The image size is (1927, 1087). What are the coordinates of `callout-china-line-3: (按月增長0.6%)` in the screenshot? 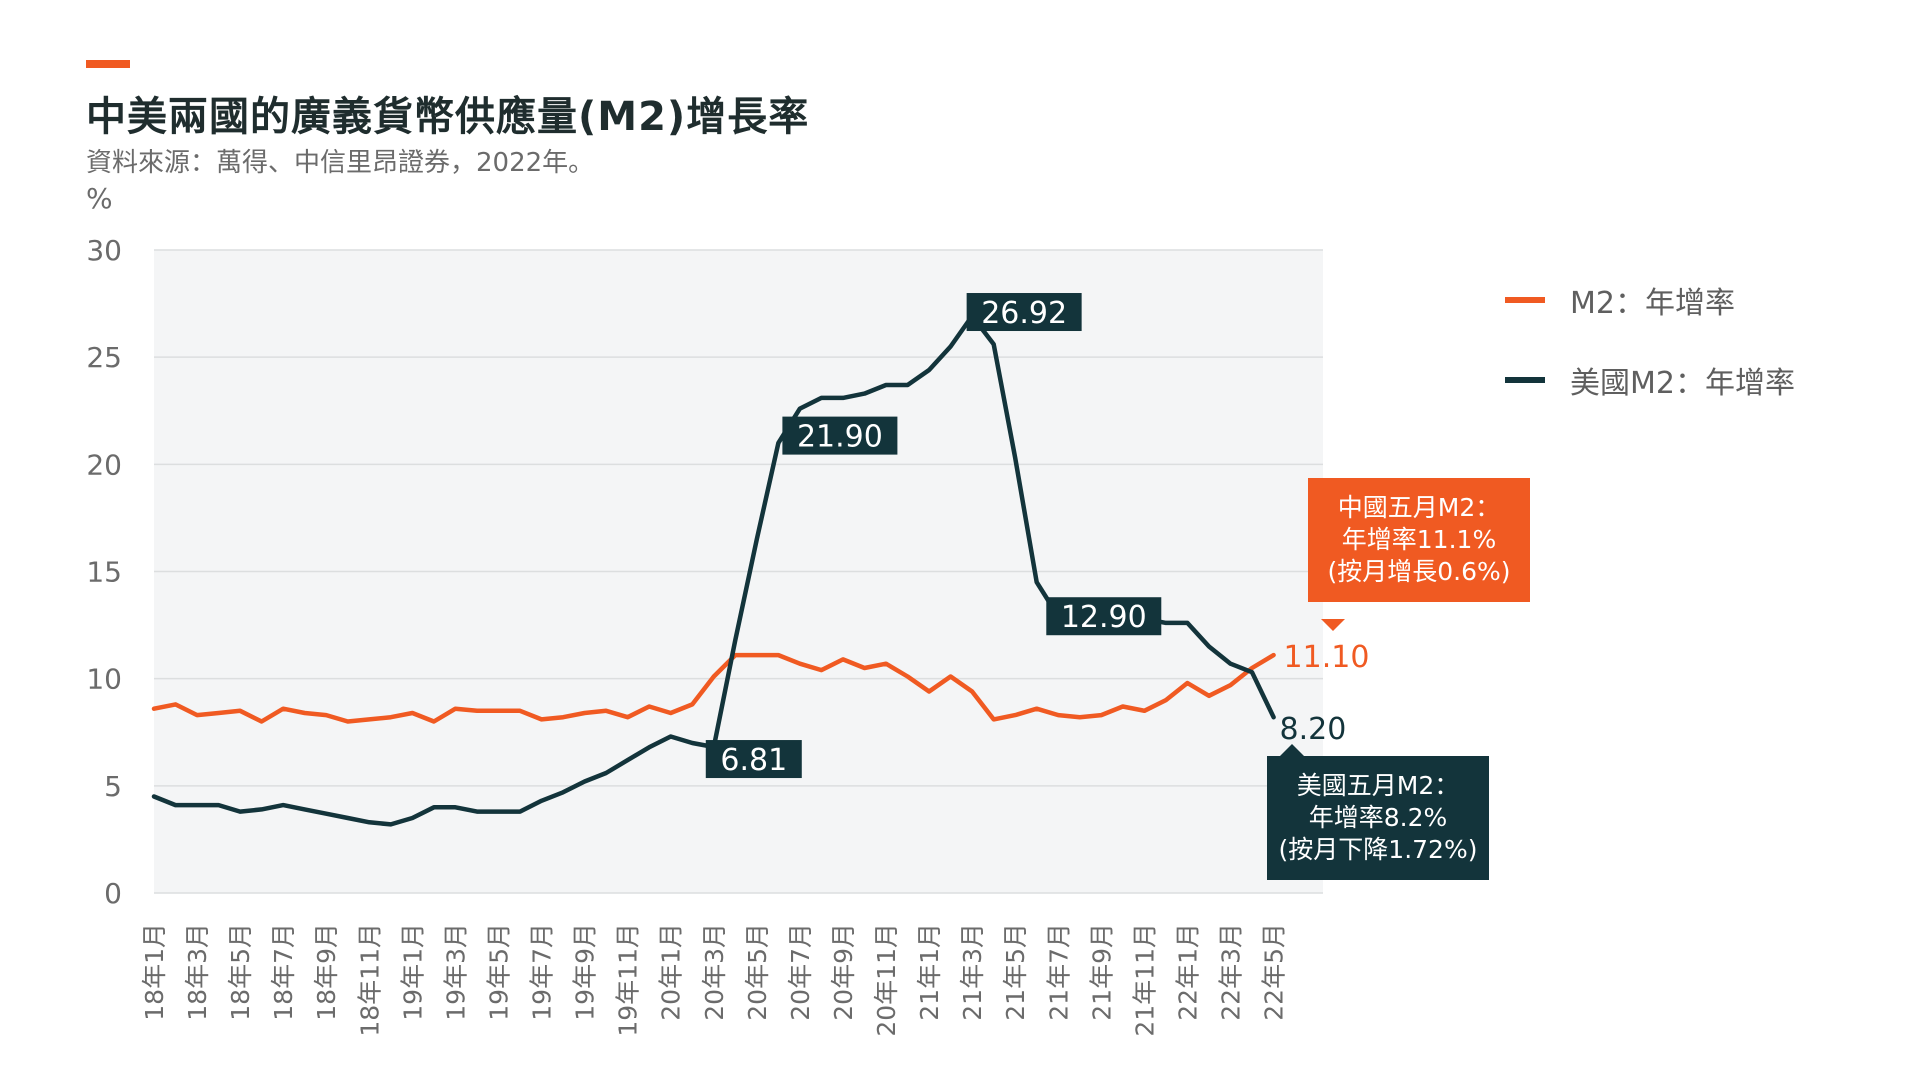 It's located at (1419, 571).